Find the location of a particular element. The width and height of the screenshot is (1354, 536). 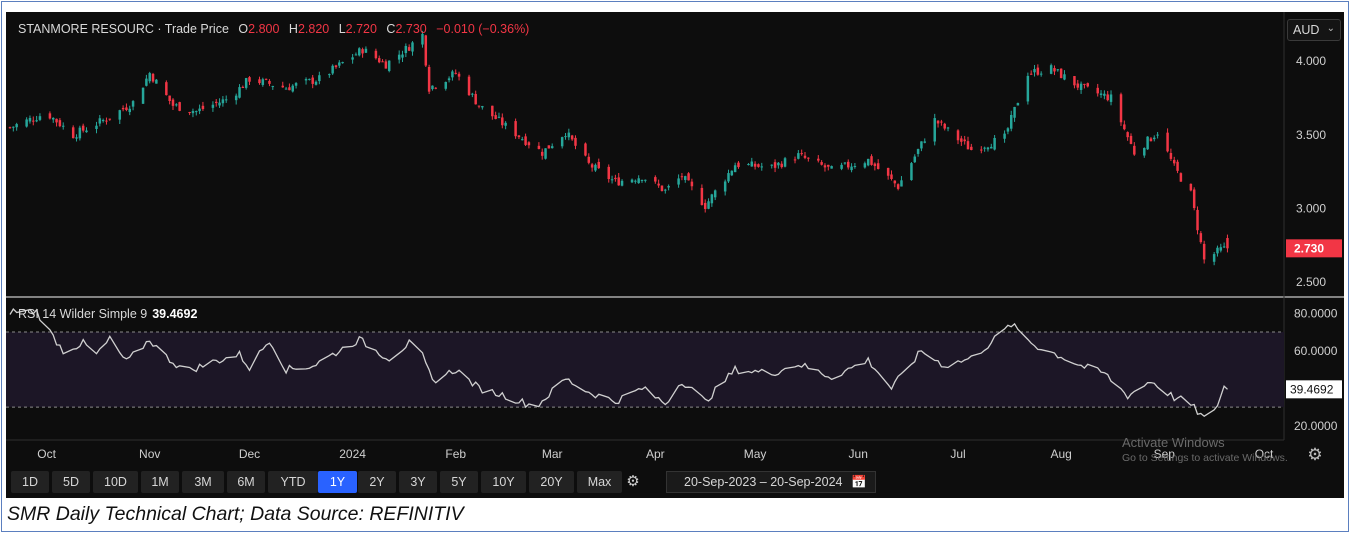

range-3m-button: 3M is located at coordinates (203, 482).